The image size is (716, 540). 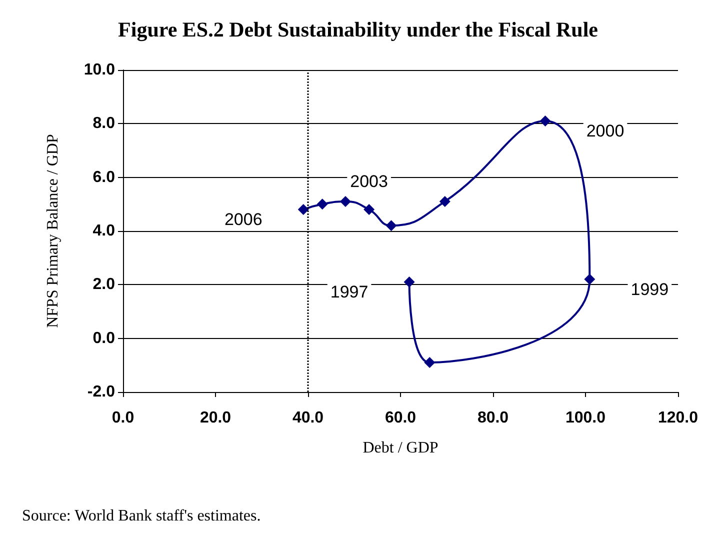 What do you see at coordinates (104, 338) in the screenshot?
I see `y-tick-label: 0.0` at bounding box center [104, 338].